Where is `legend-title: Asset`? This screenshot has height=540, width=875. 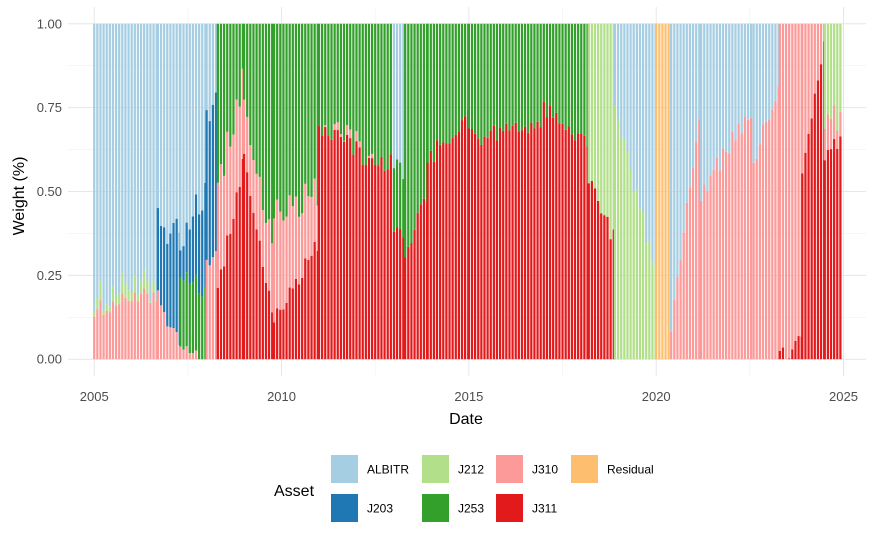
legend-title: Asset is located at coordinates (294, 491).